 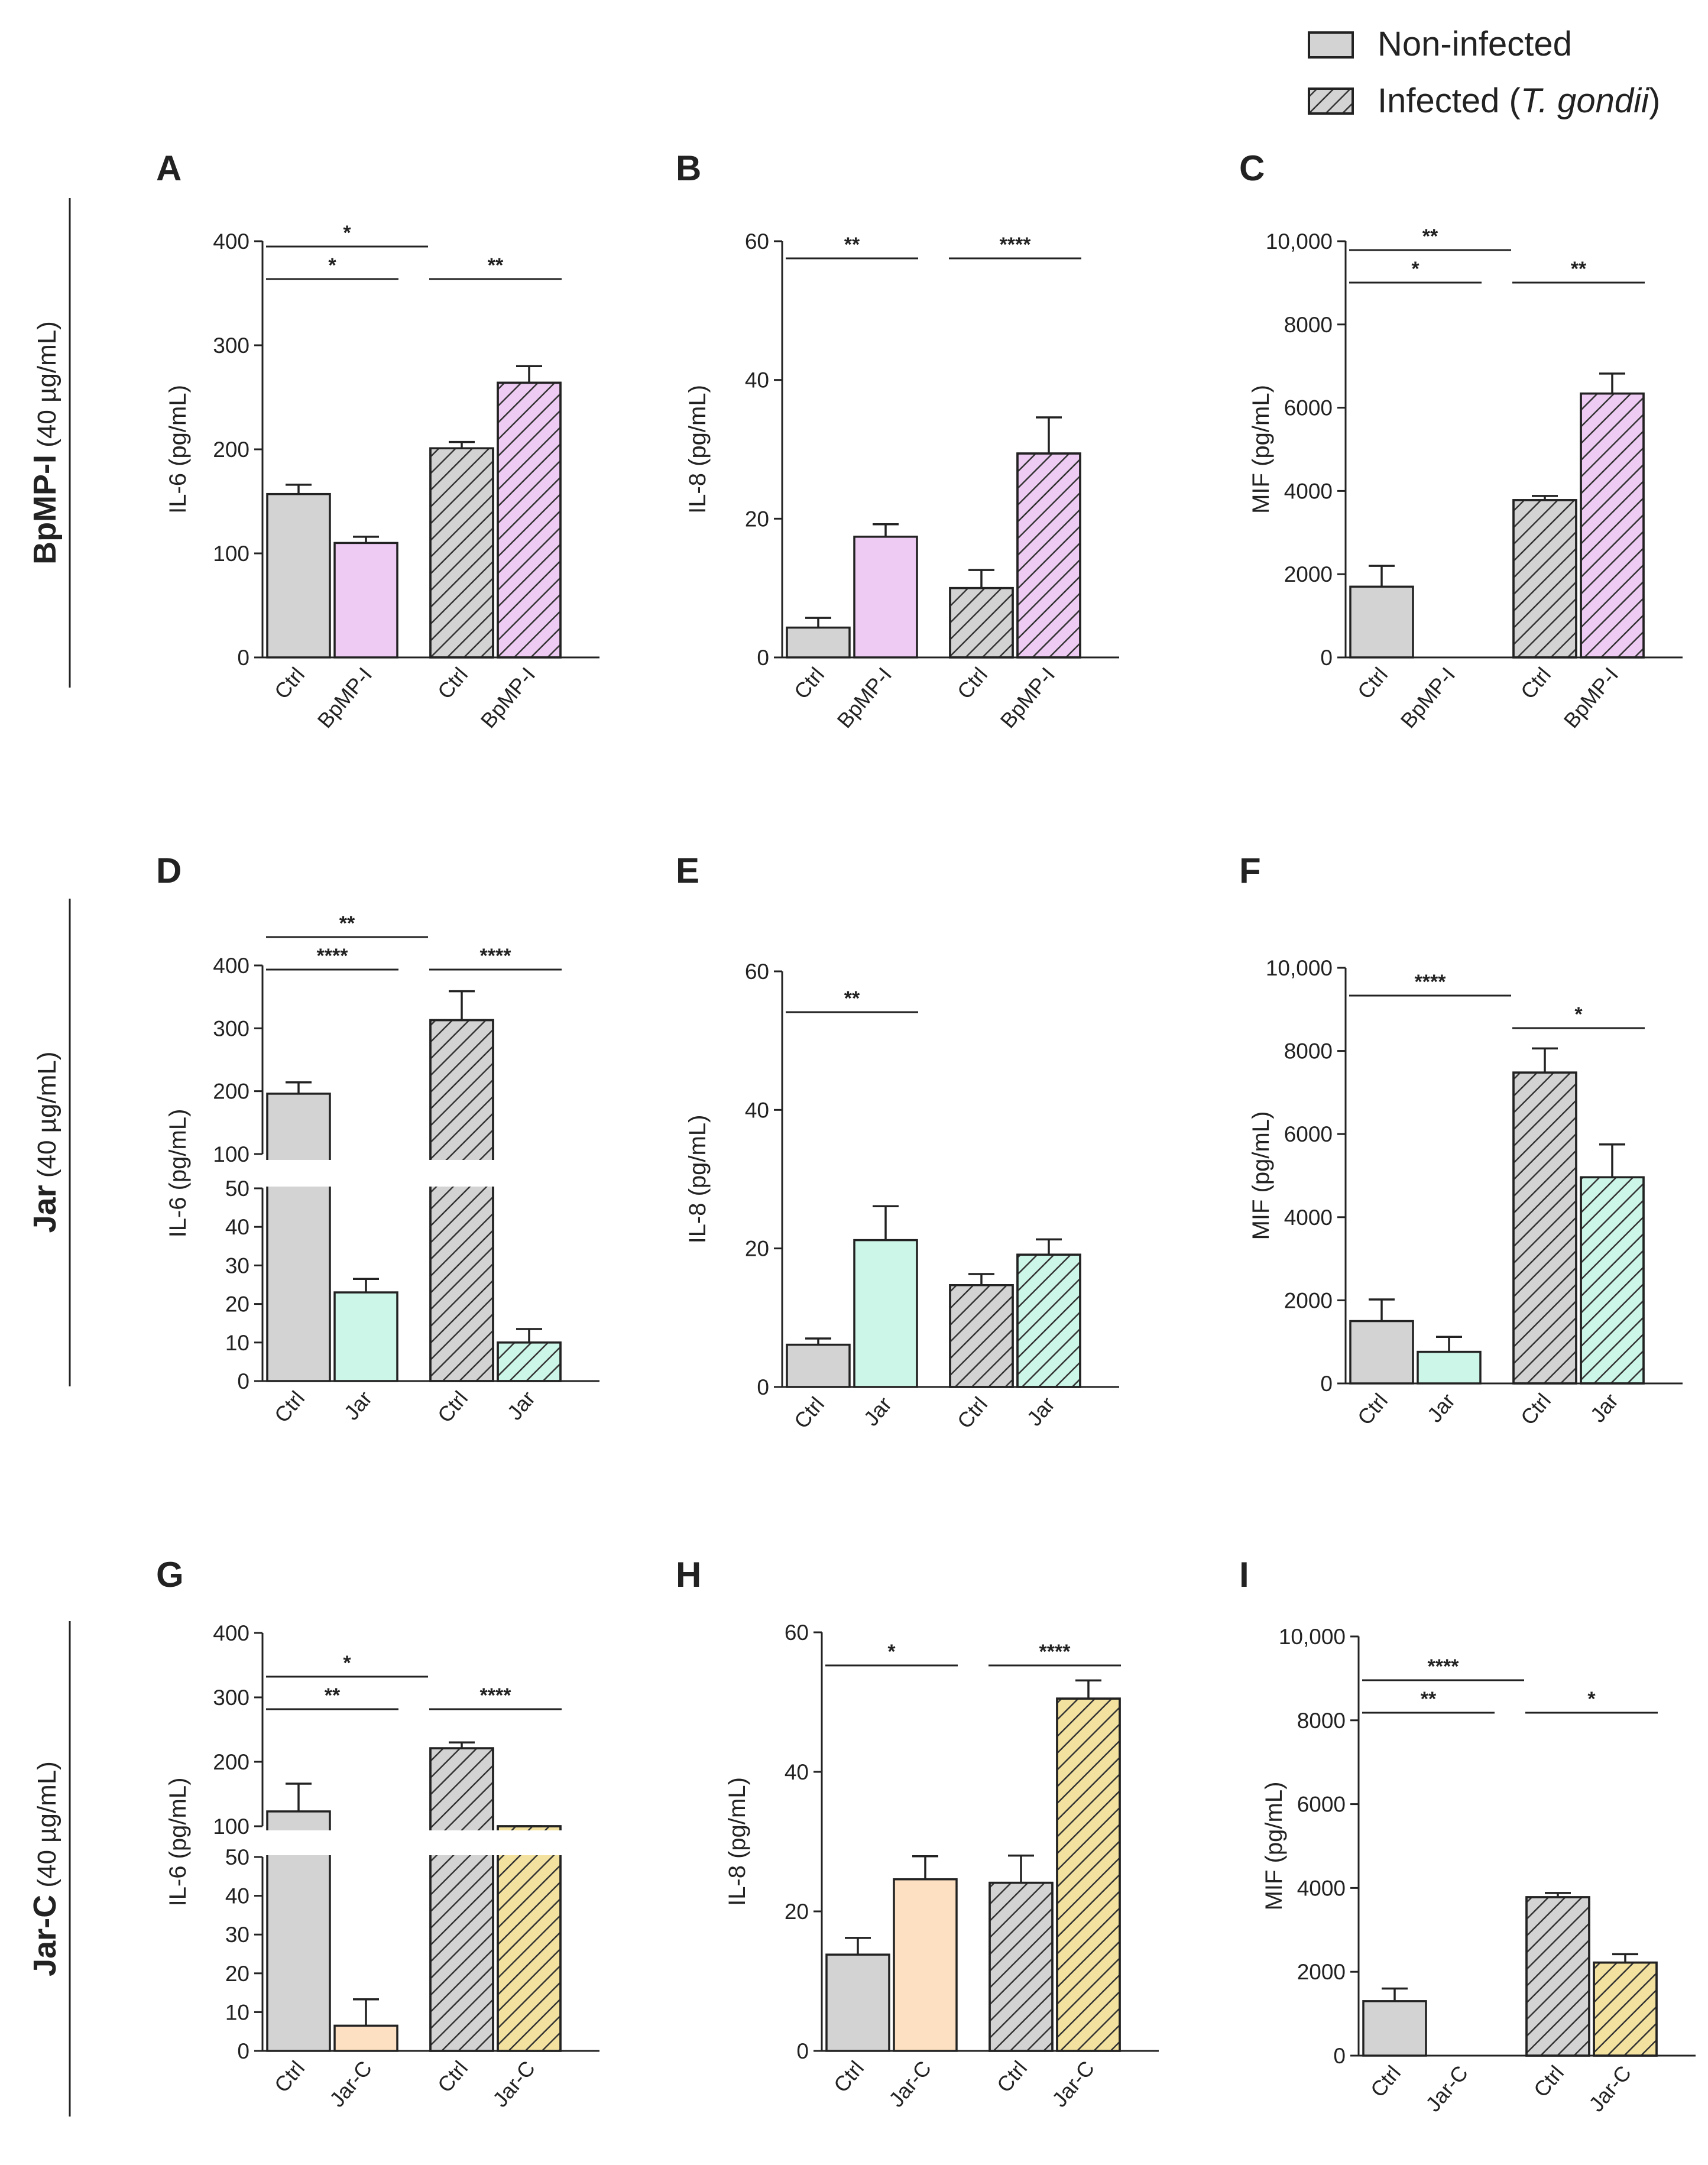 I want to click on legend: Non-infected Infected (T. gondii), so click(x=1484, y=72).